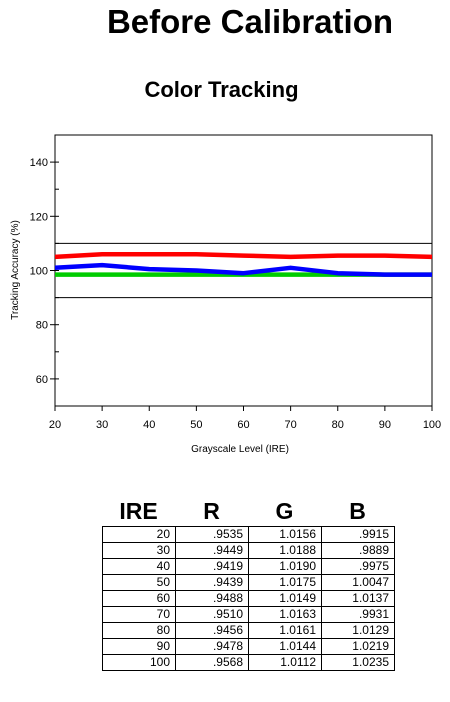 The height and width of the screenshot is (702, 450). Describe the element at coordinates (139, 582) in the screenshot. I see `table-cell: 50` at that location.